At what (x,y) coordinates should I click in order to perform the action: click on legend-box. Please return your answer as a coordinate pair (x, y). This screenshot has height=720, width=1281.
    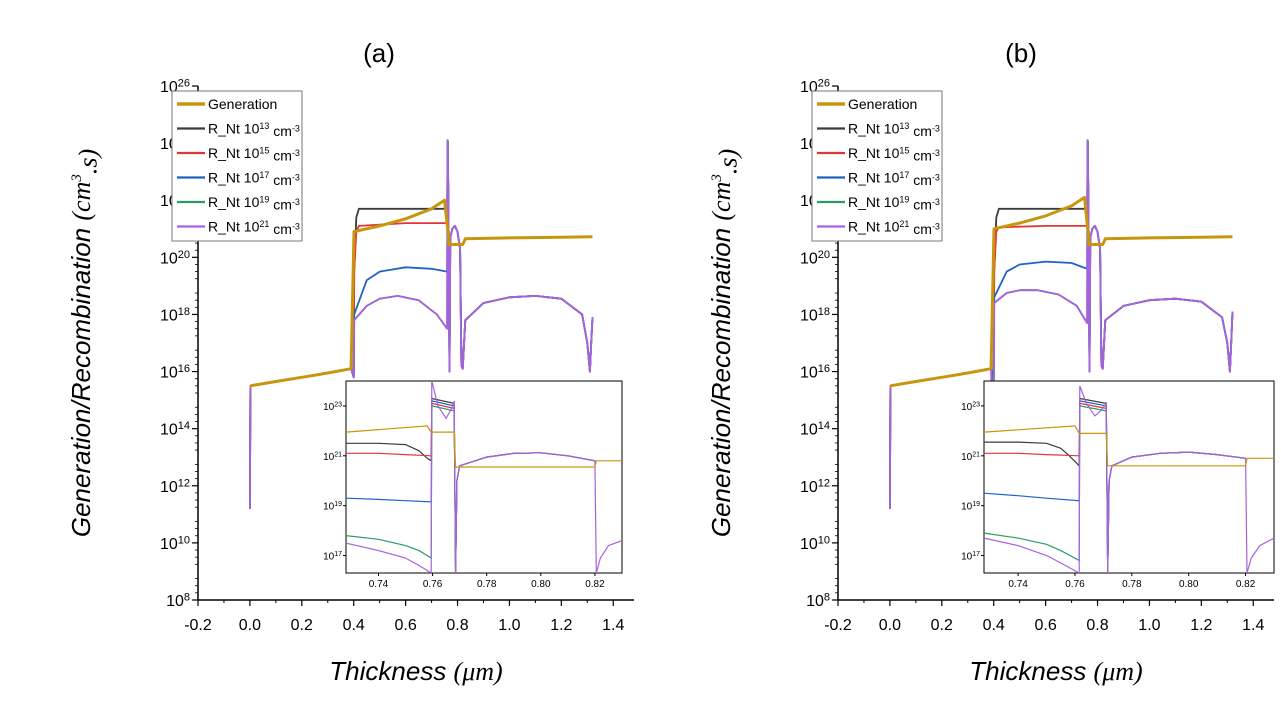
    Looking at the image, I should click on (877, 166).